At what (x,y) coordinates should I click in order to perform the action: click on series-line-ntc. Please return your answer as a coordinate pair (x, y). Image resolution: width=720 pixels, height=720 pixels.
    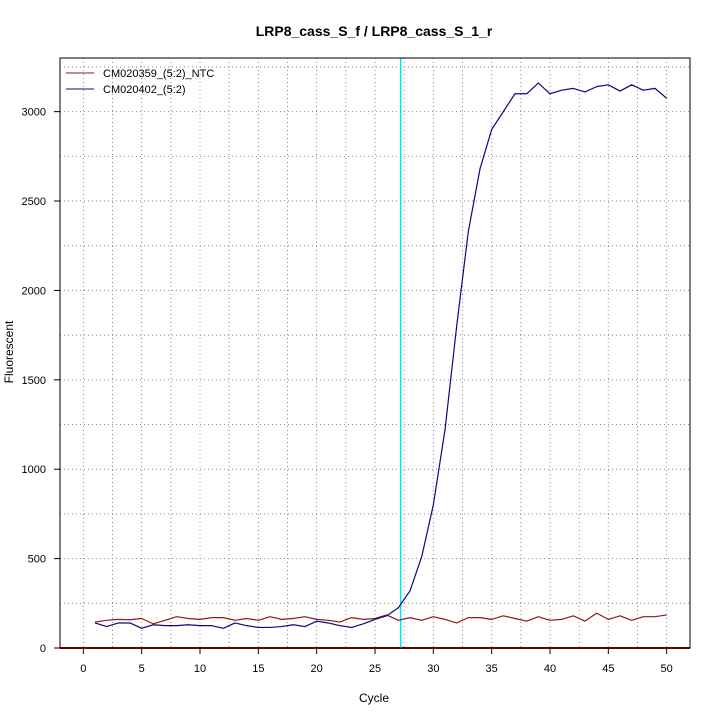
    Looking at the image, I should click on (380, 618).